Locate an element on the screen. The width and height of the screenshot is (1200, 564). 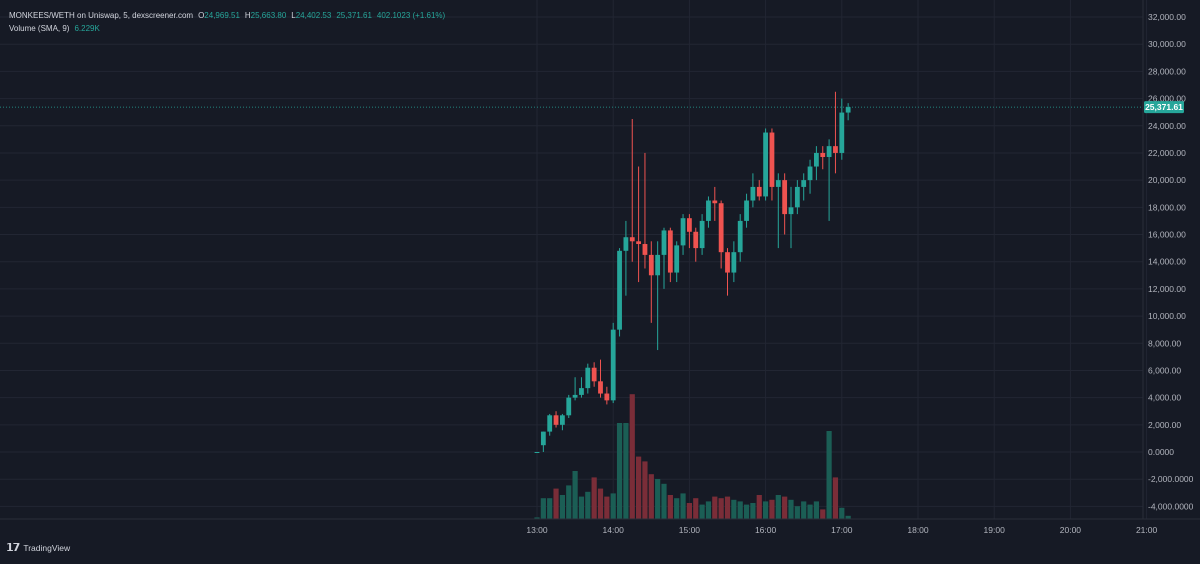
y-tick-label: 2,000.00 is located at coordinates (1164, 425).